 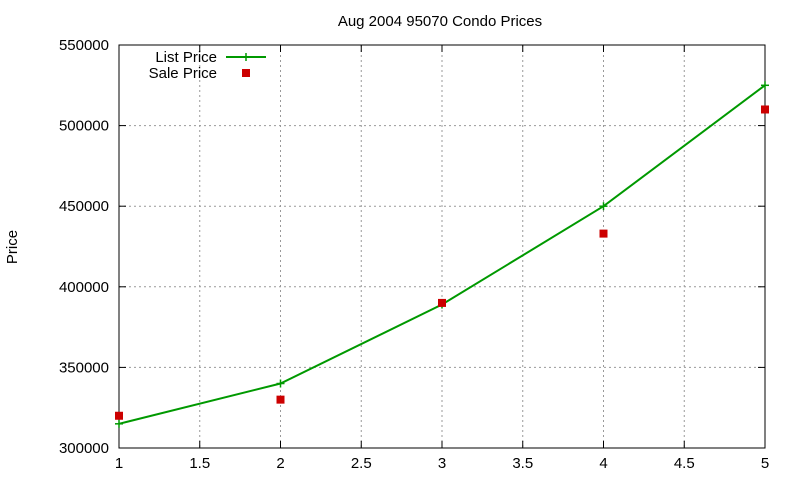 I want to click on x-tick-label: 1.5, so click(x=199, y=463).